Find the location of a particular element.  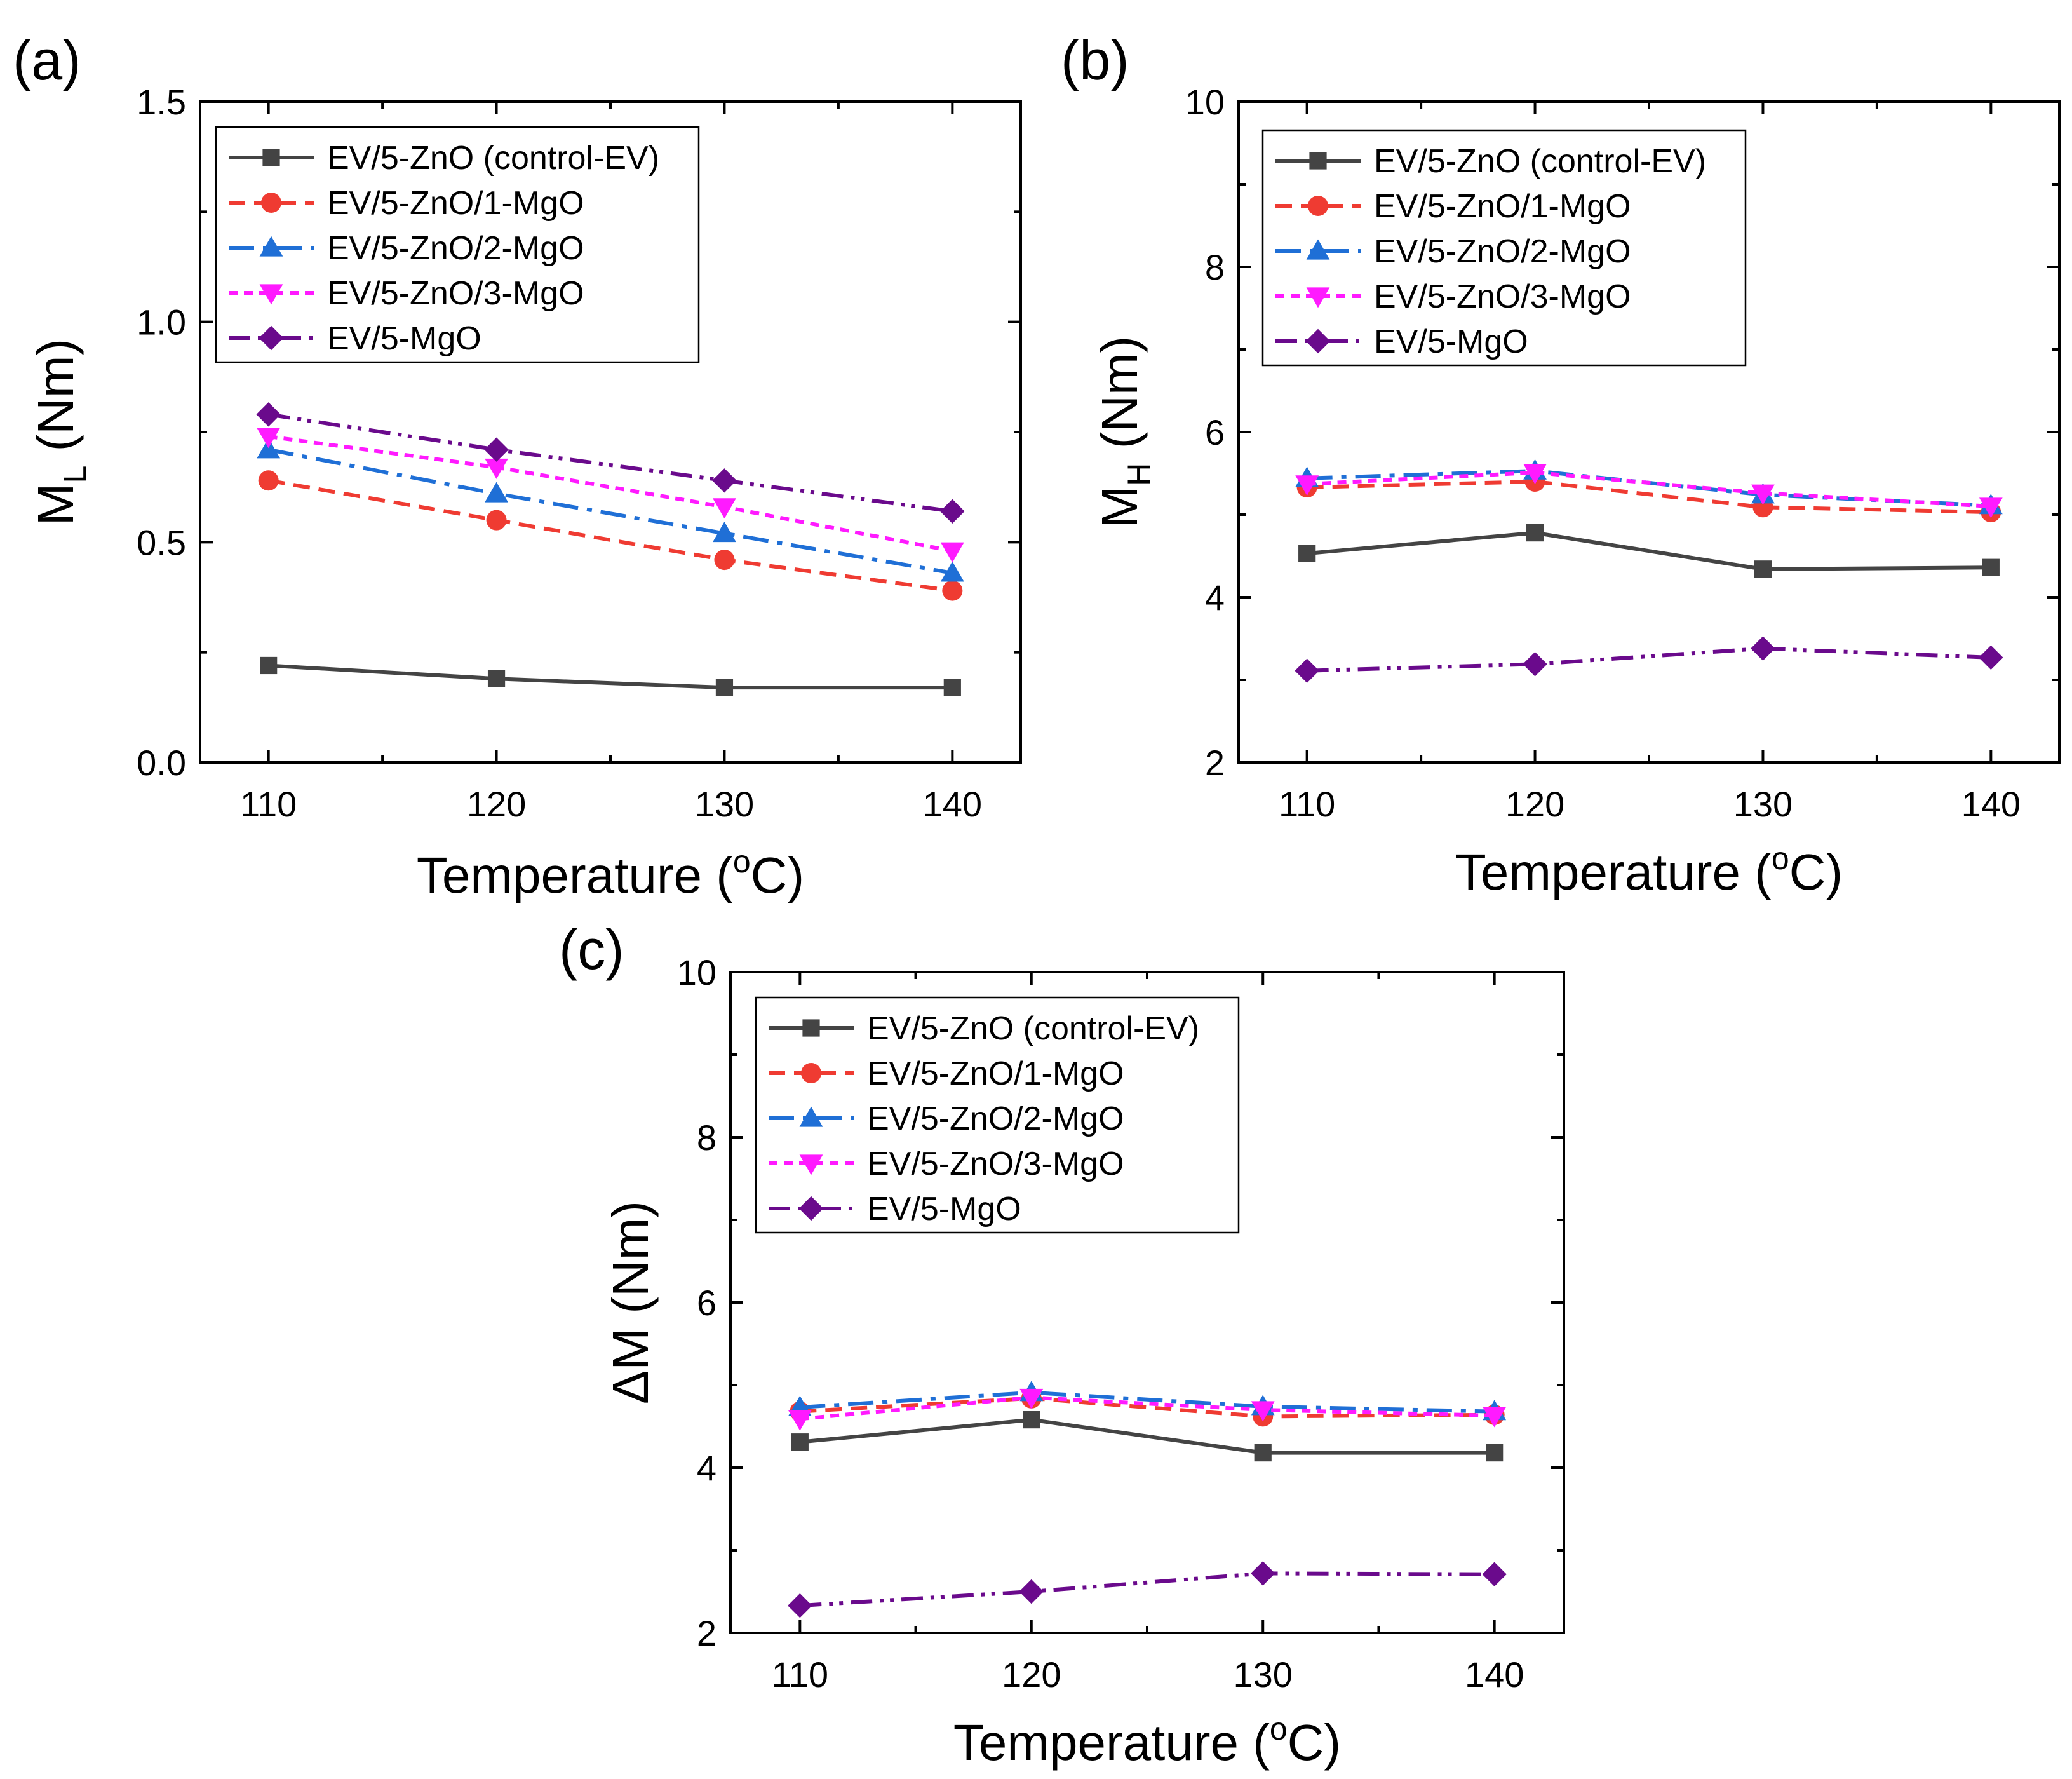

legend-box is located at coordinates (457, 244).